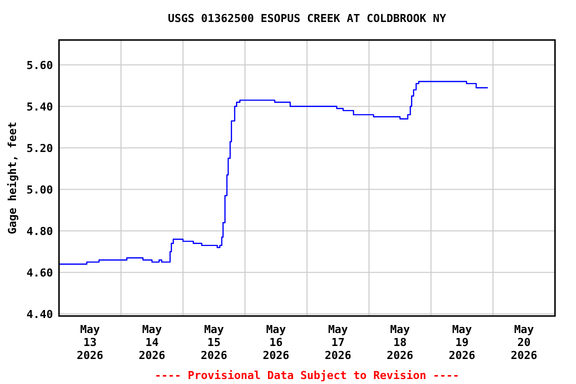 The image size is (576, 384). What do you see at coordinates (39, 65) in the screenshot?
I see `y-tick-label: 5.60` at bounding box center [39, 65].